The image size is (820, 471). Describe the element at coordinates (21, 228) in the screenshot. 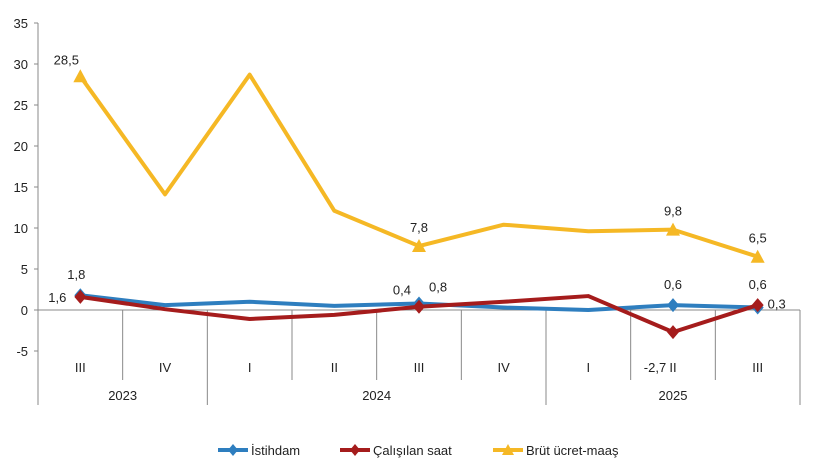

I see `y-tick-label: 10` at that location.